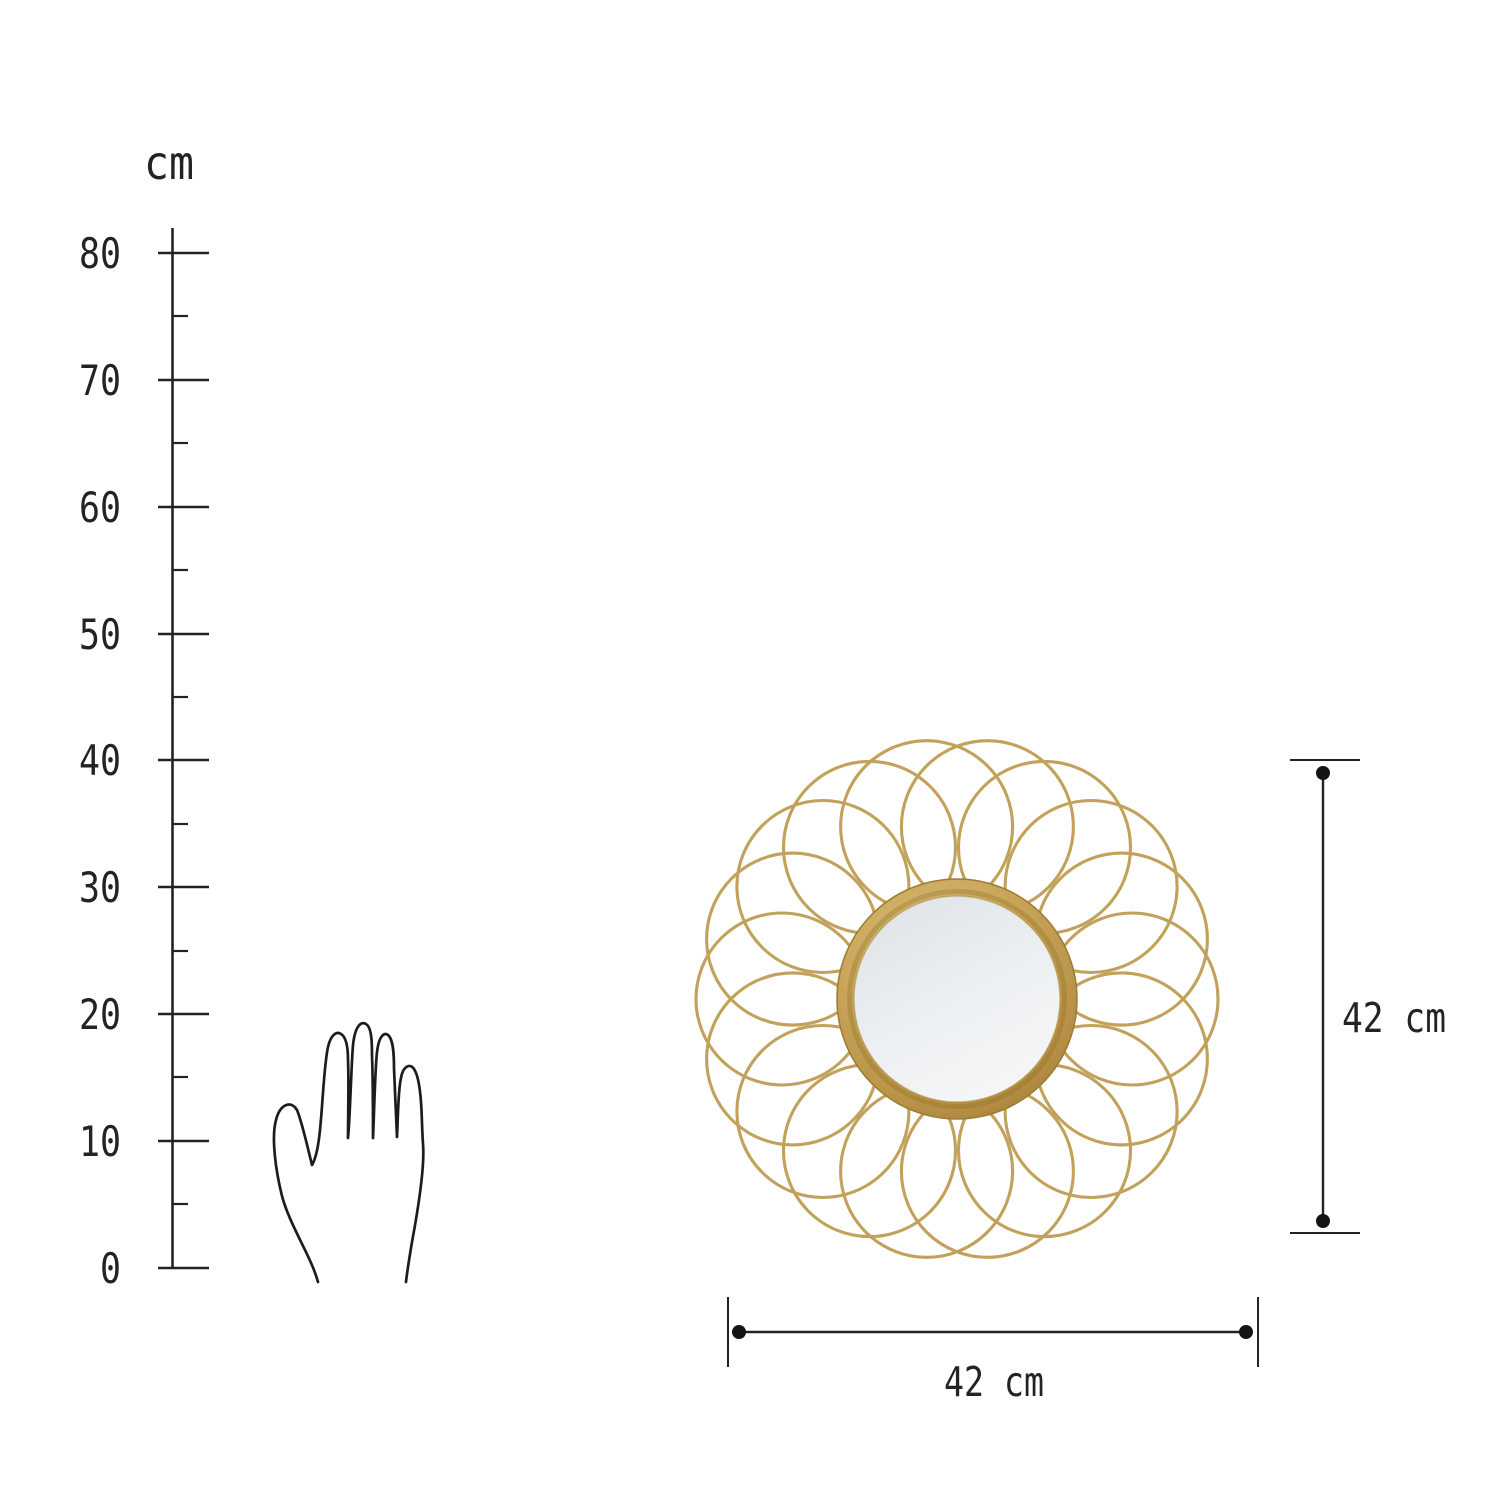  Describe the element at coordinates (180, 760) in the screenshot. I see `ruler-minor-ticks` at that location.